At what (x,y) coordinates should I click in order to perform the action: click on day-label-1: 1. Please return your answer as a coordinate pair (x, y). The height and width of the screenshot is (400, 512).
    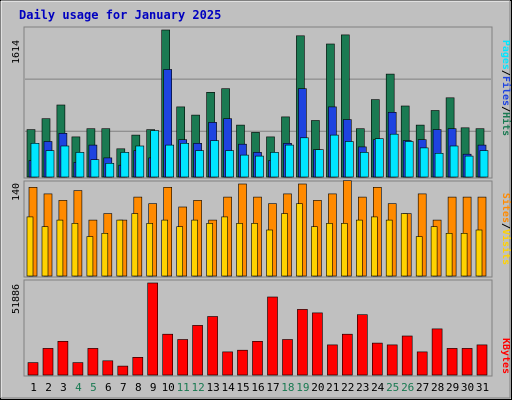
    Looking at the image, I should click on (33, 387).